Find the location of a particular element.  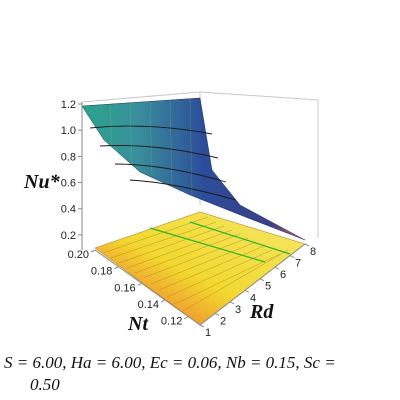

y-tick-label: 0.14 is located at coordinates (148, 305).